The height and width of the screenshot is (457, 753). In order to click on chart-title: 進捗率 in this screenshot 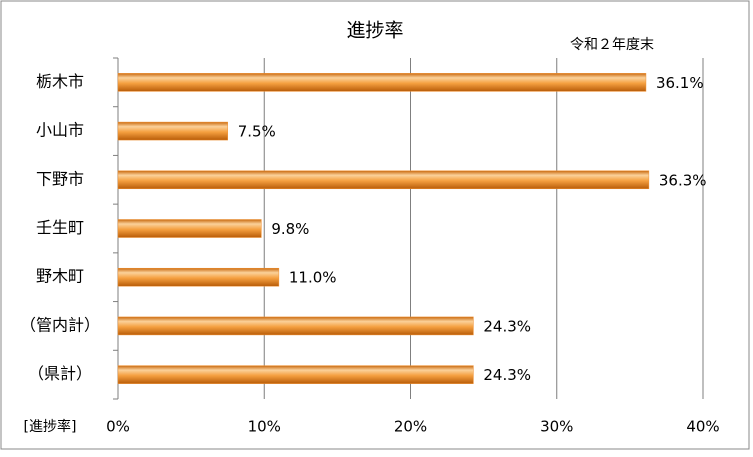, I will do `click(374, 31)`.